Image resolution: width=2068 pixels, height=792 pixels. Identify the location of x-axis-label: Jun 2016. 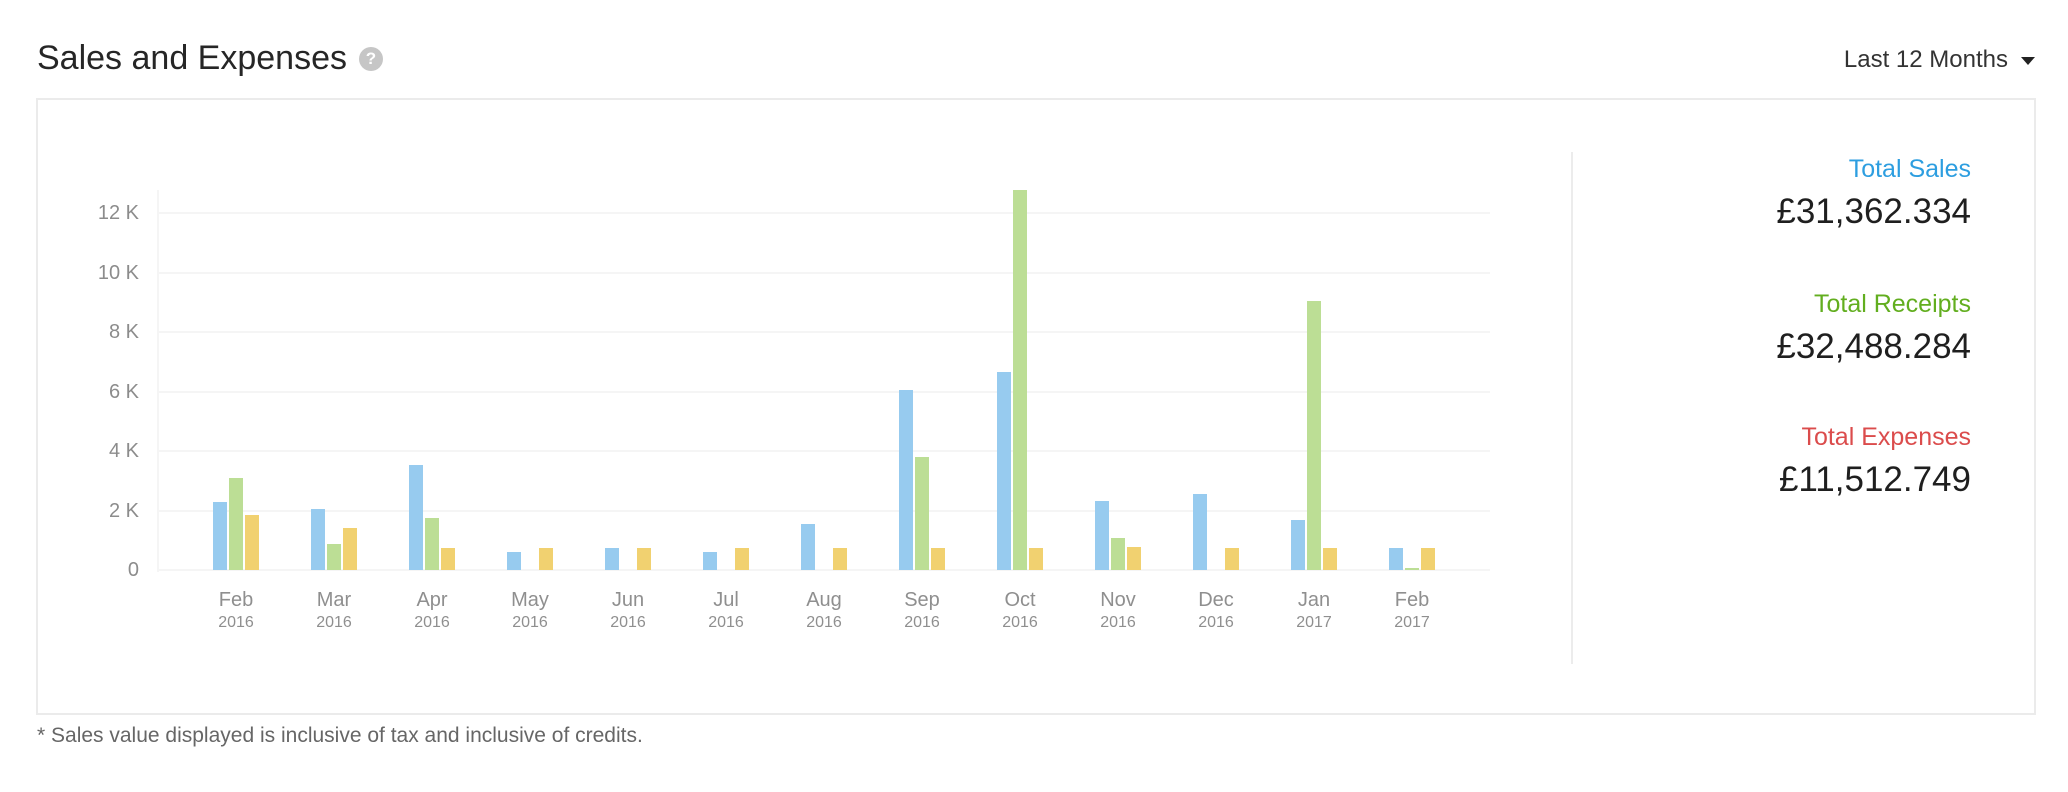
(628, 611).